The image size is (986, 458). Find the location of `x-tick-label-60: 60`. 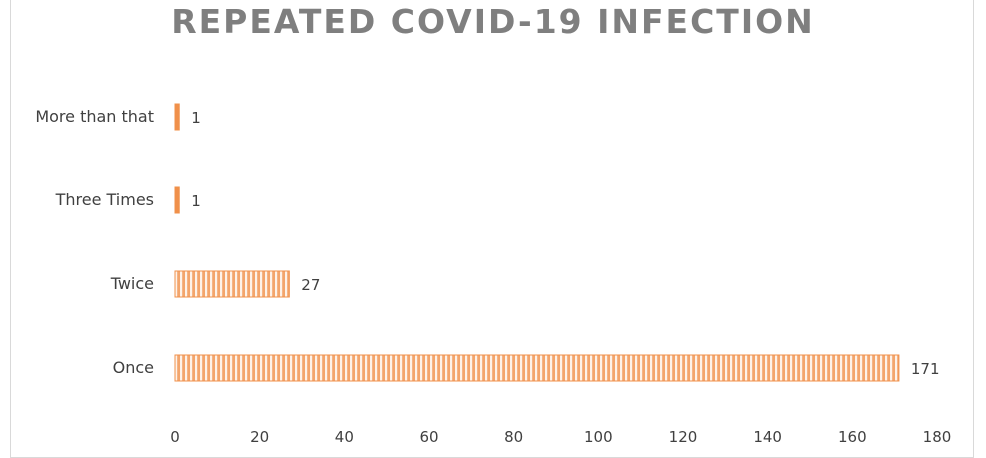

x-tick-label-60: 60 is located at coordinates (428, 437).